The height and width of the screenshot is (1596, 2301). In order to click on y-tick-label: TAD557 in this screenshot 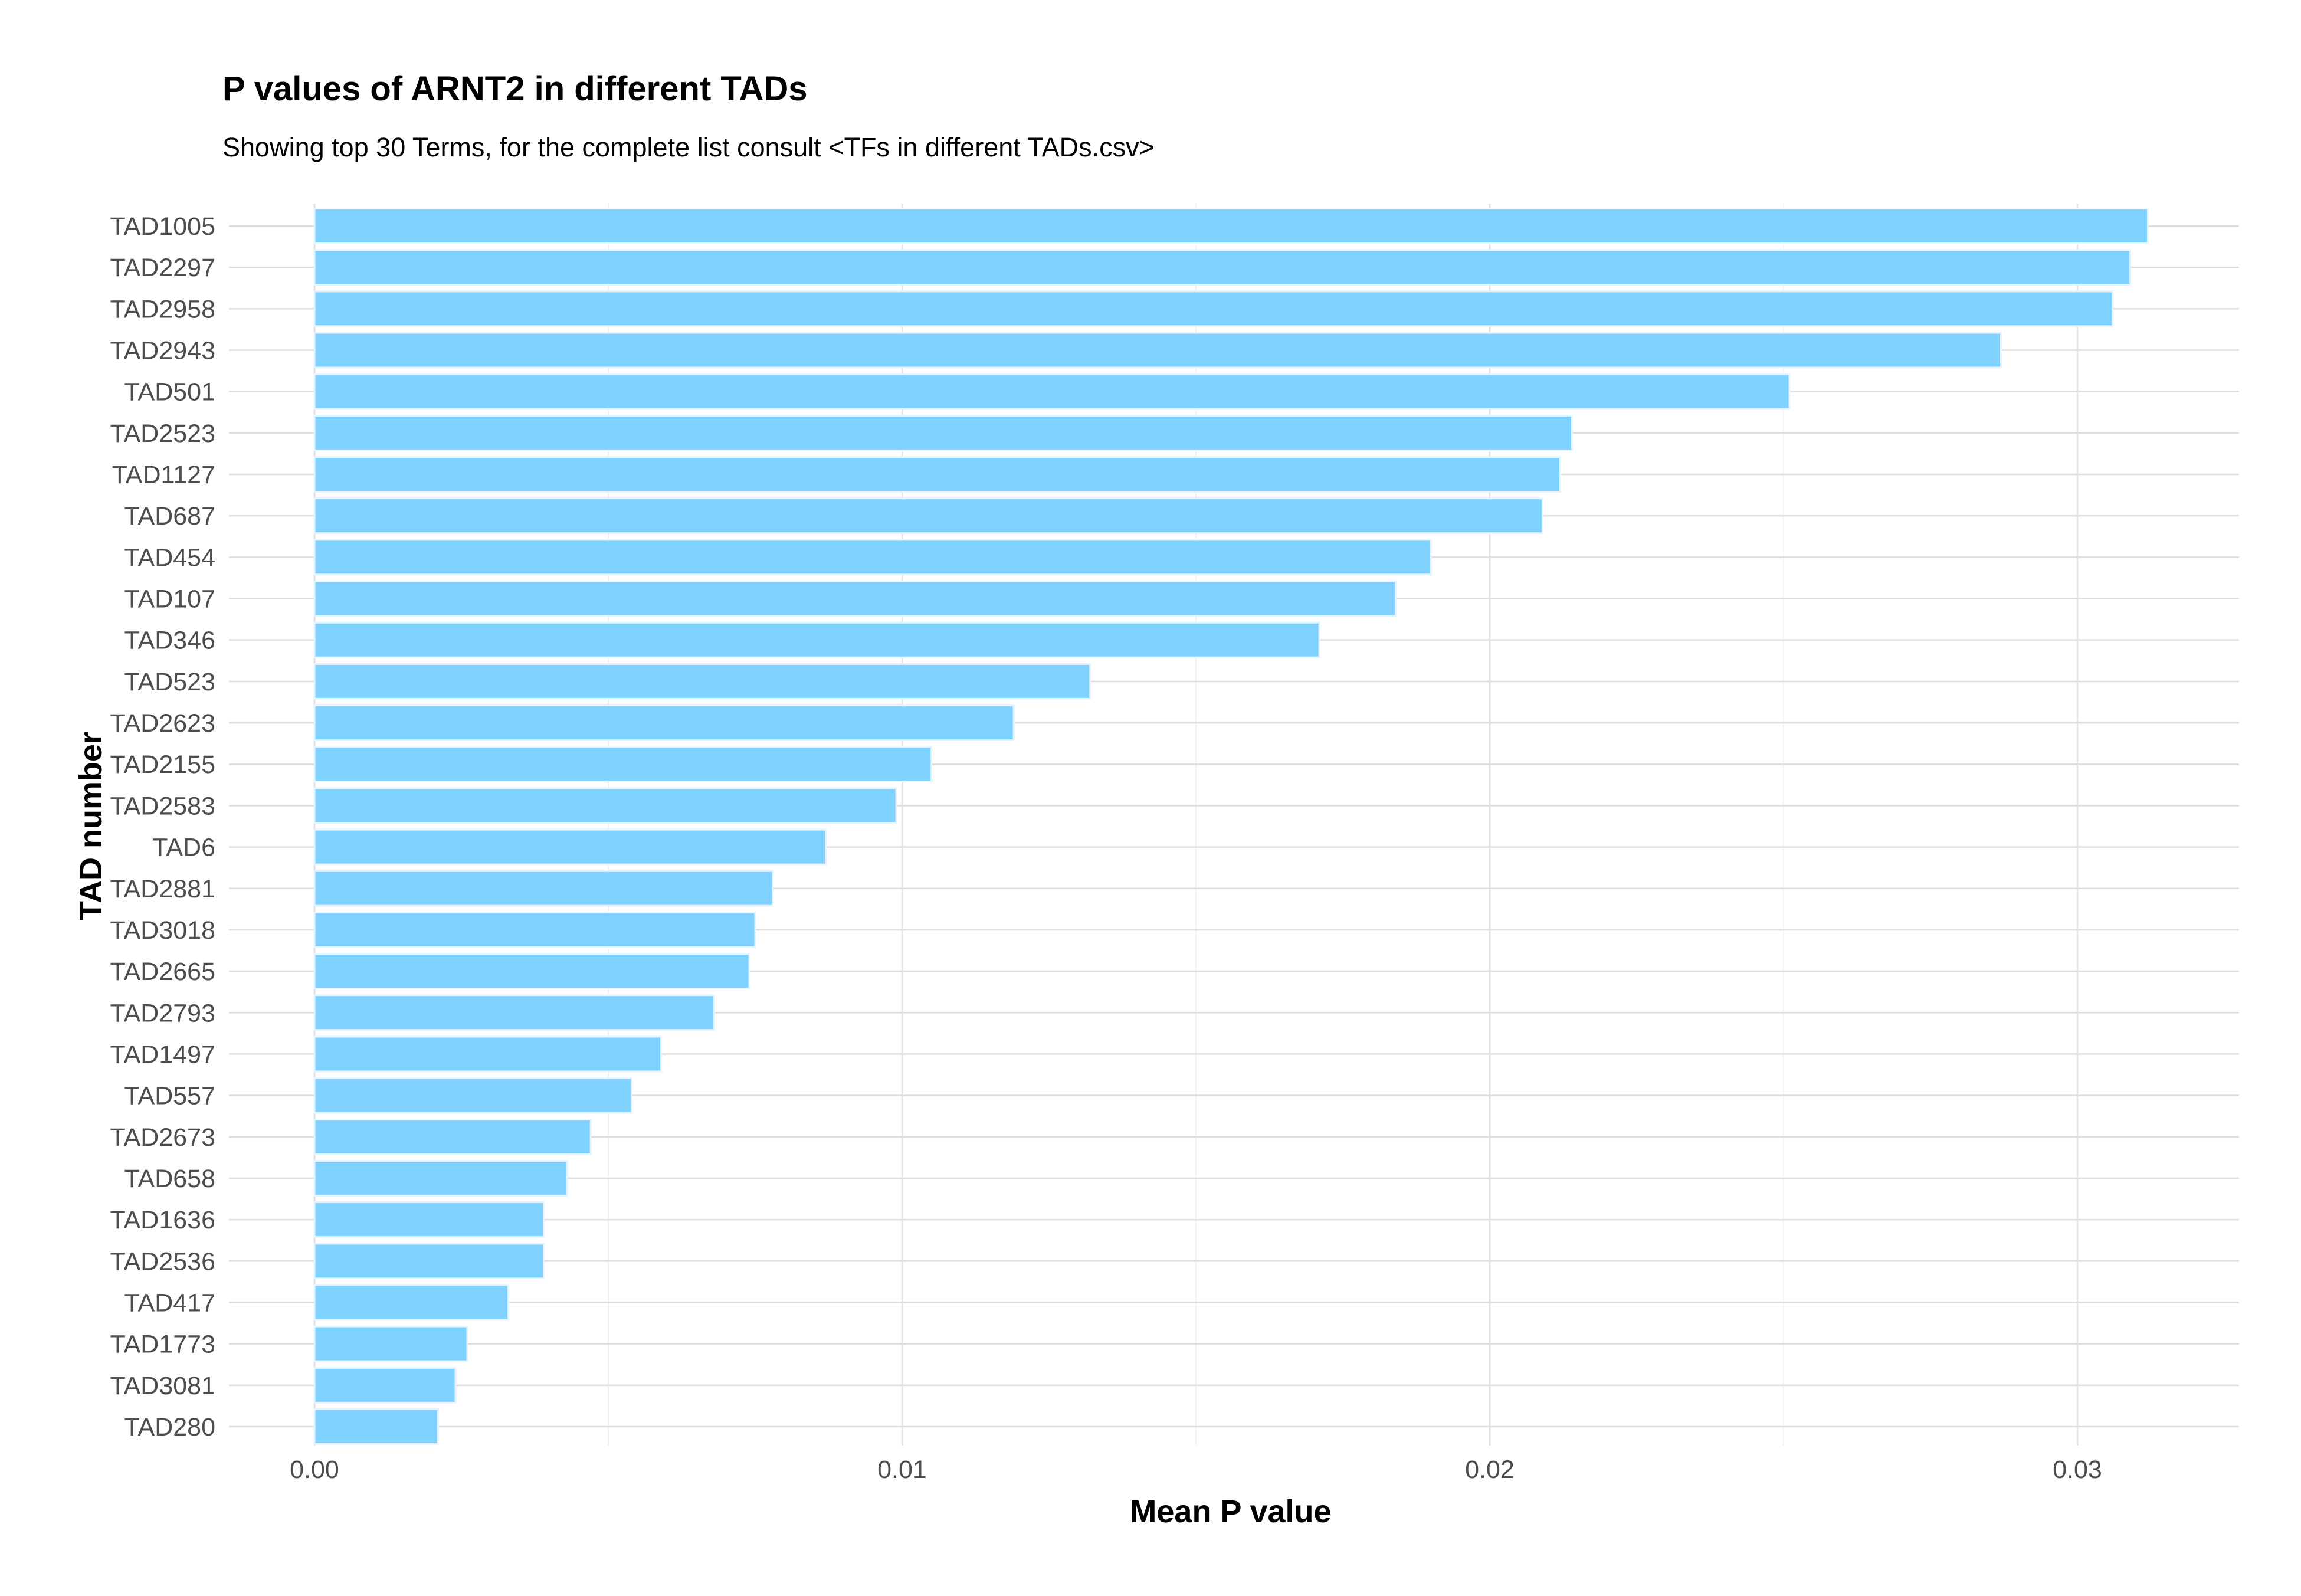, I will do `click(169, 1096)`.